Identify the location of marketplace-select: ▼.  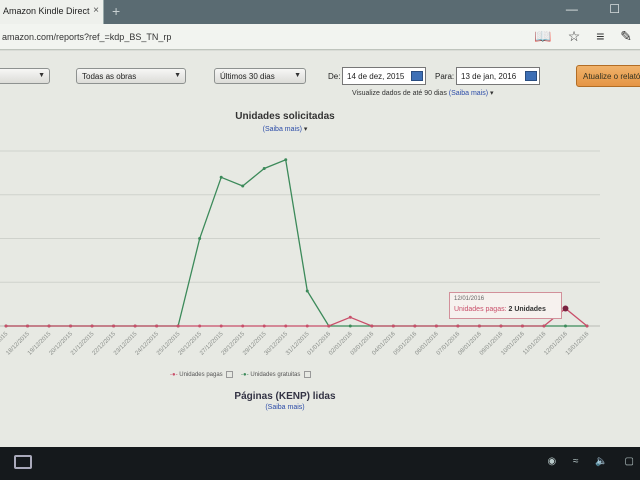
(25, 76).